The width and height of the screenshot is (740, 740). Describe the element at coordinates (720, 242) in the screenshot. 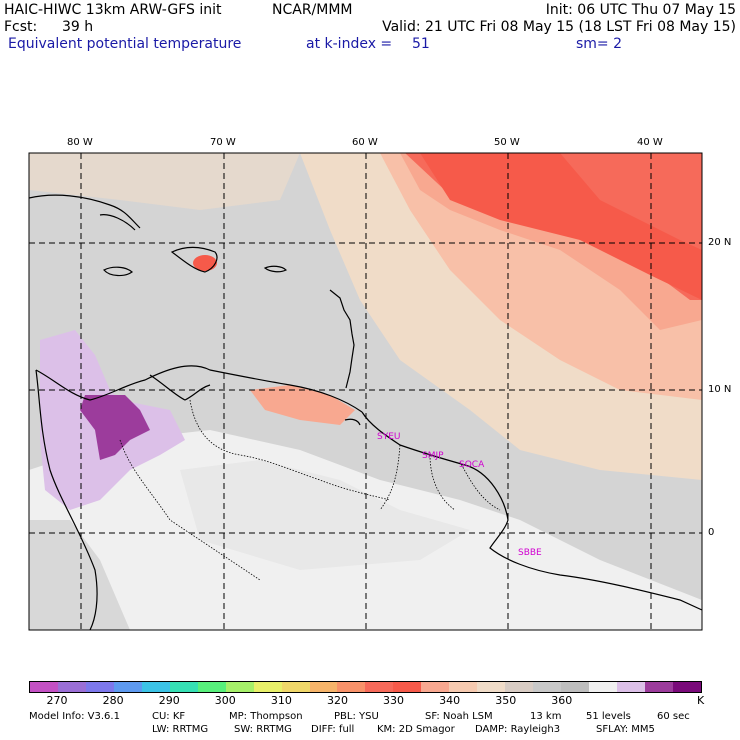

I see `lat-label-20n: 20 N` at that location.